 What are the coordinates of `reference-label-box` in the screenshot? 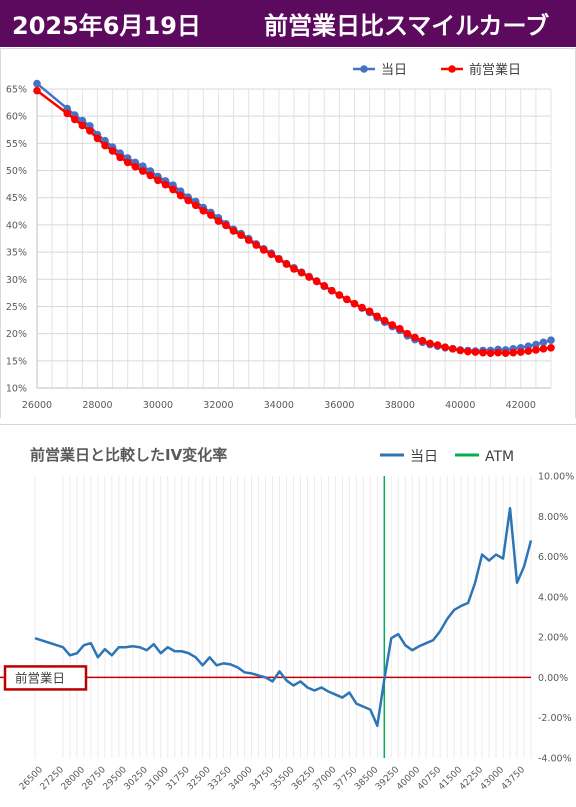 It's located at (45, 678).